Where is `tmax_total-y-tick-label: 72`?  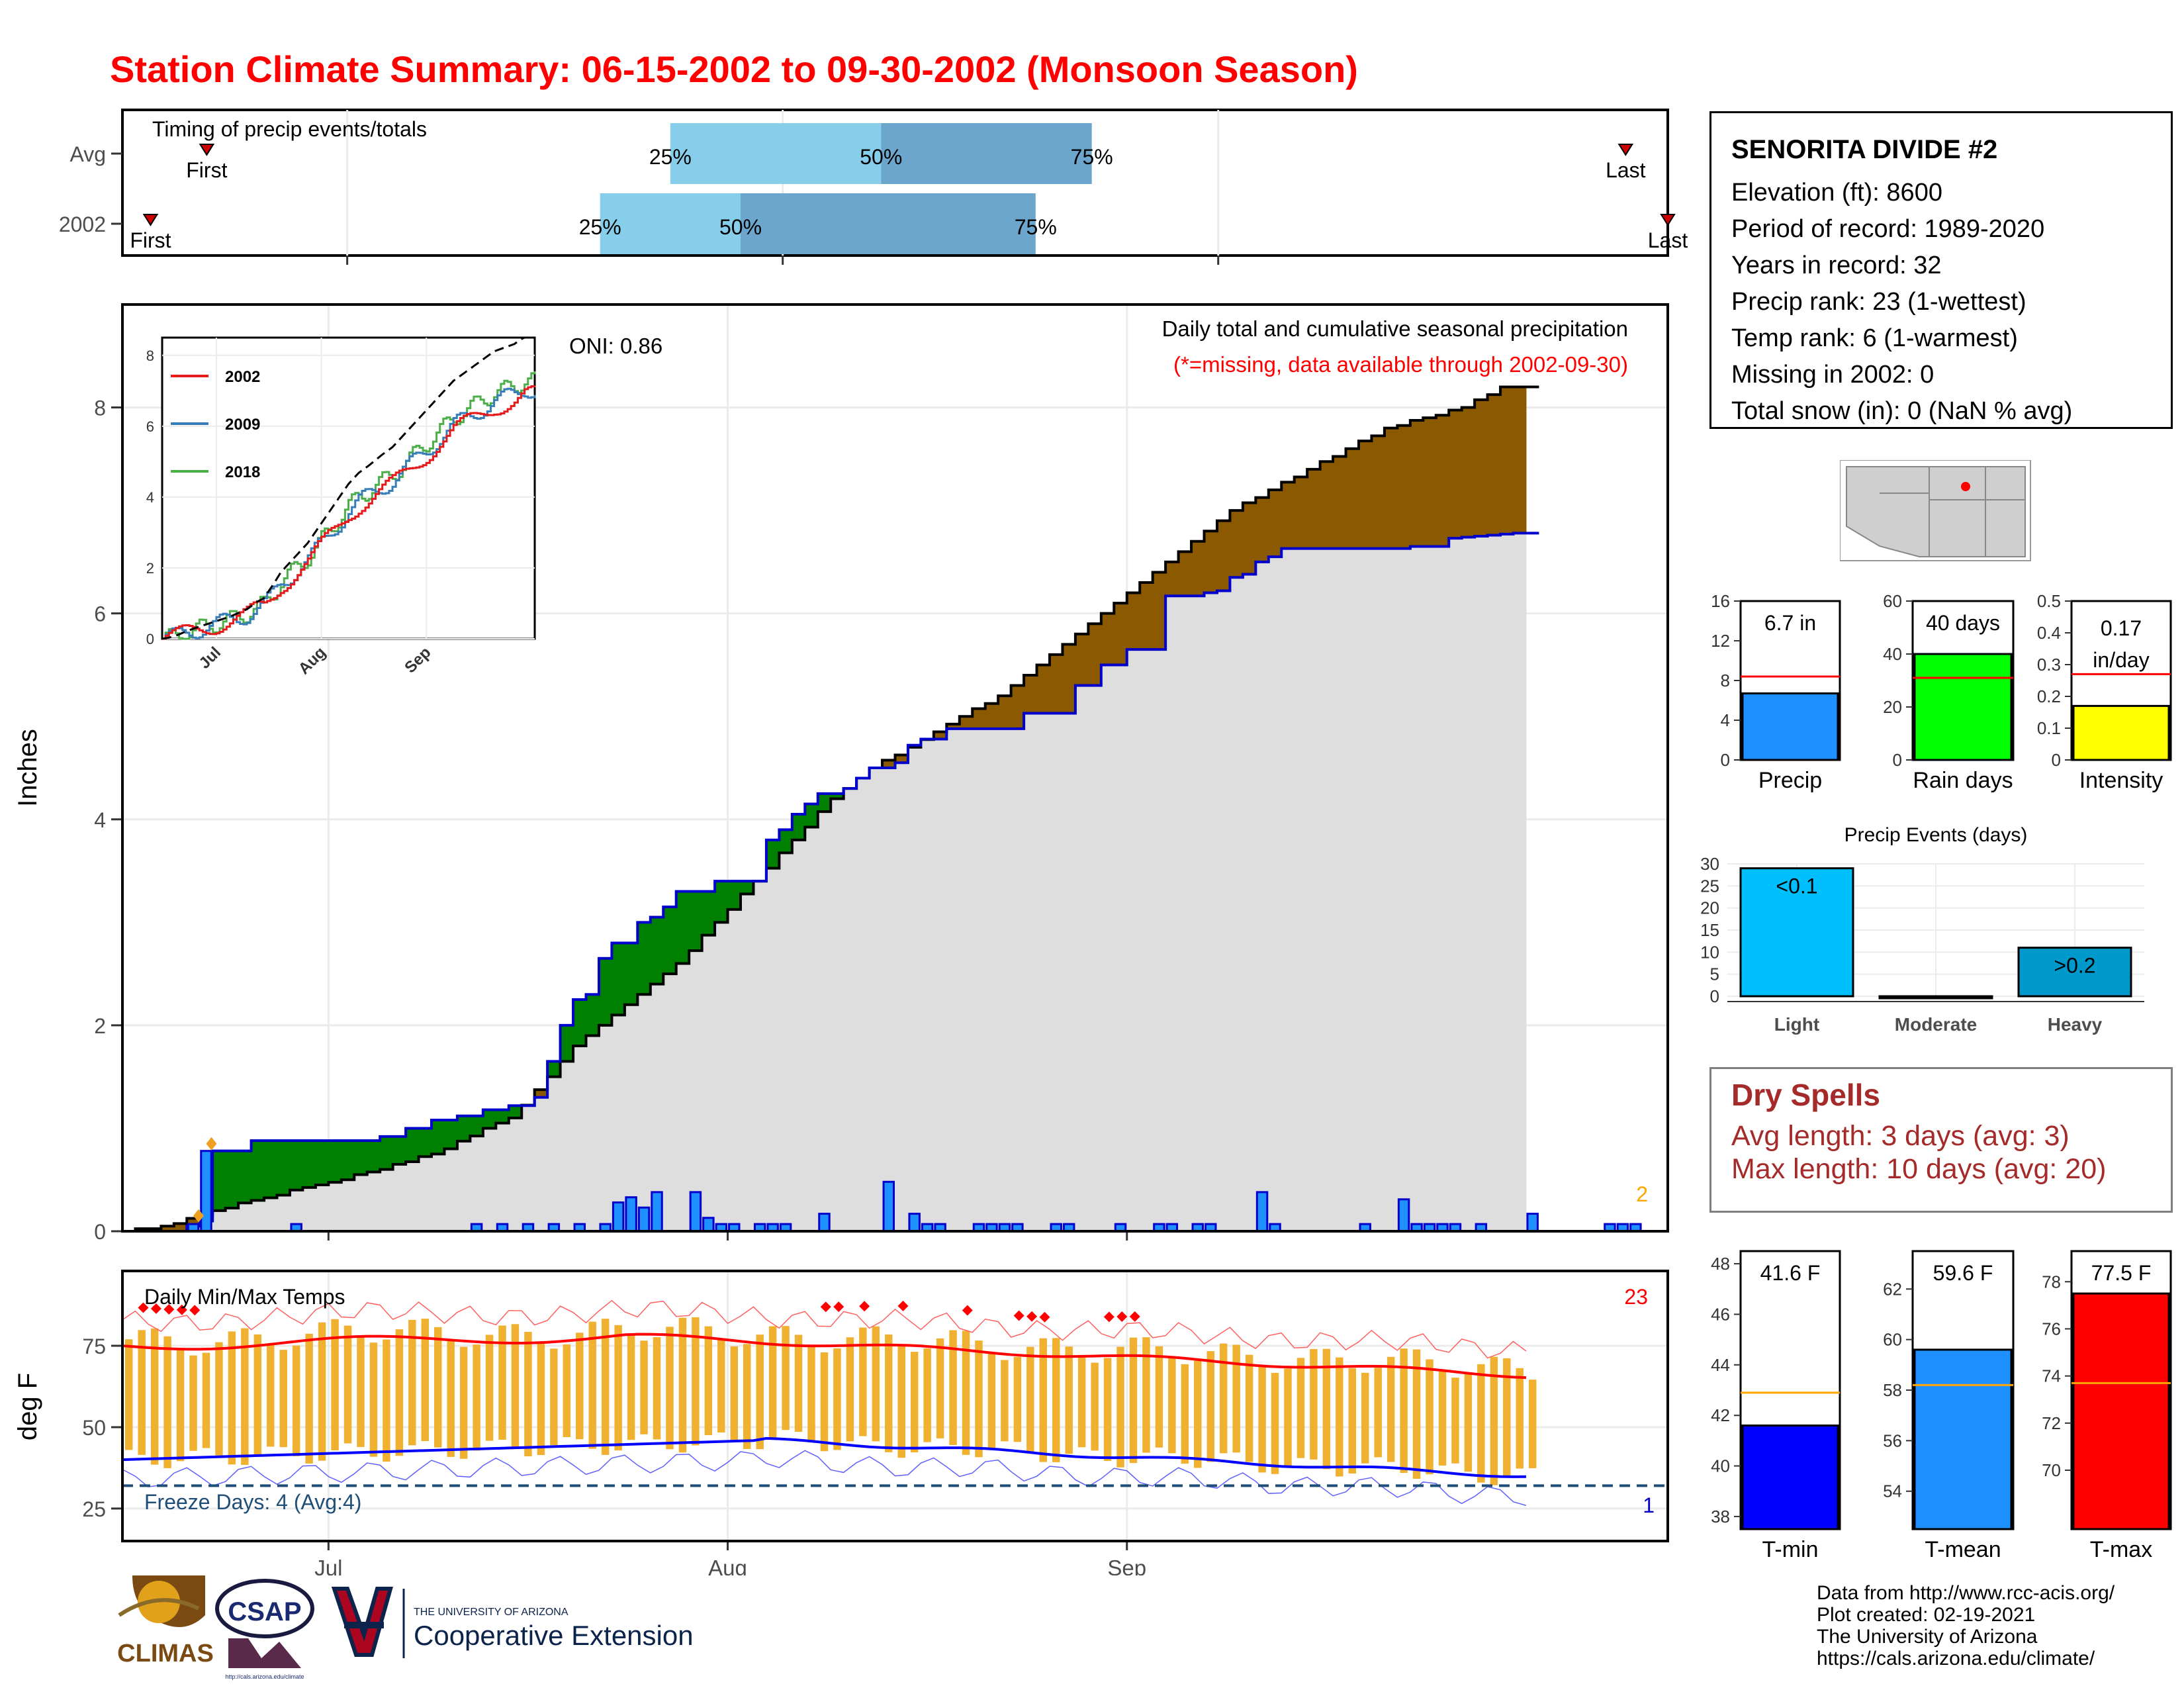
tmax_total-y-tick-label: 72 is located at coordinates (2051, 1423).